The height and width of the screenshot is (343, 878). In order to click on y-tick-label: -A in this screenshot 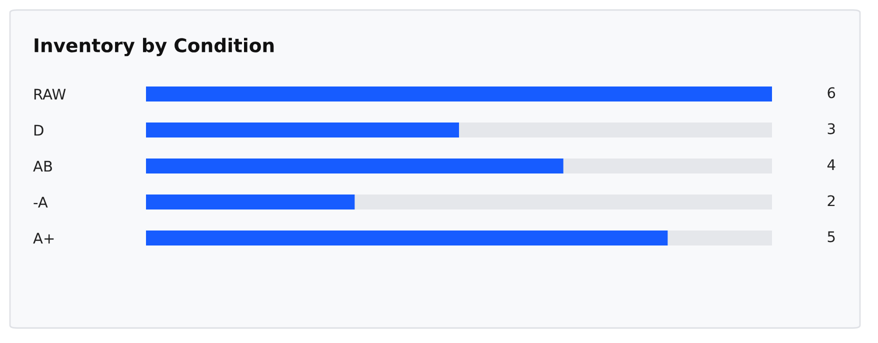, I will do `click(41, 202)`.